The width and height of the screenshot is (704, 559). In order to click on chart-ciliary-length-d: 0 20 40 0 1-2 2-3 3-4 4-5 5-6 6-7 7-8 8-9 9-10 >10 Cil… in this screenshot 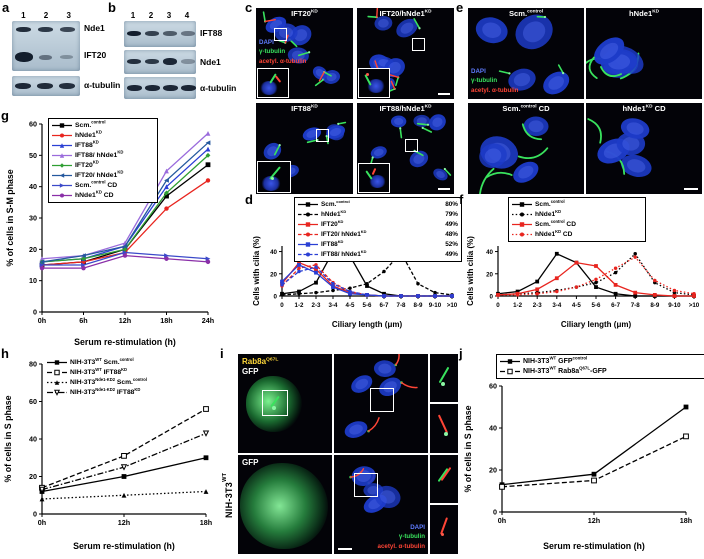, I will do `click(355, 282)`.